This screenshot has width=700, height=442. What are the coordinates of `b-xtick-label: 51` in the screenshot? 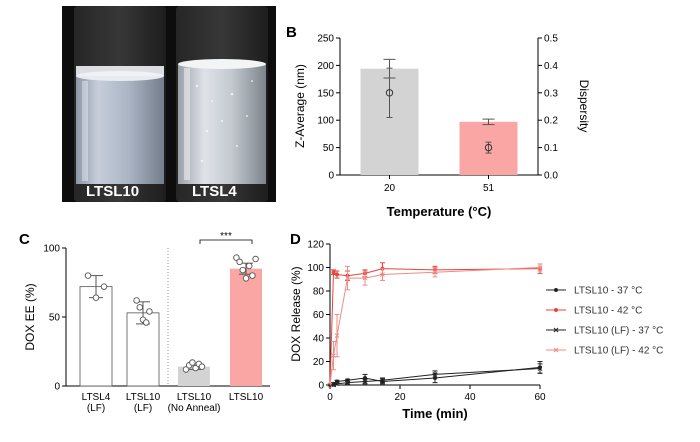 It's located at (489, 188).